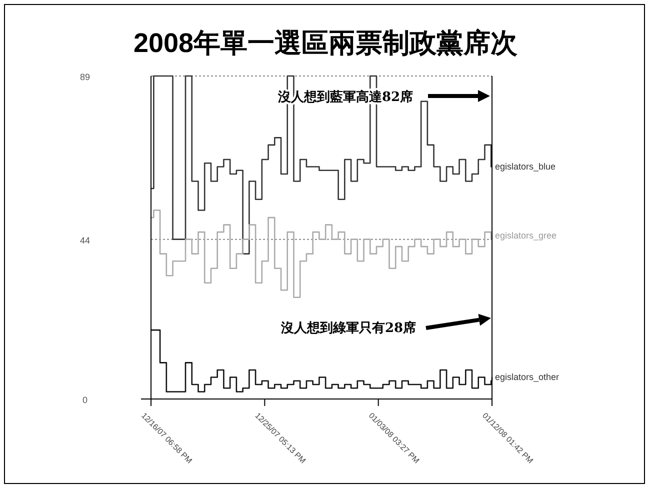 The height and width of the screenshot is (490, 651). I want to click on annotation: 沒人想到綠軍只有28席, so click(348, 328).